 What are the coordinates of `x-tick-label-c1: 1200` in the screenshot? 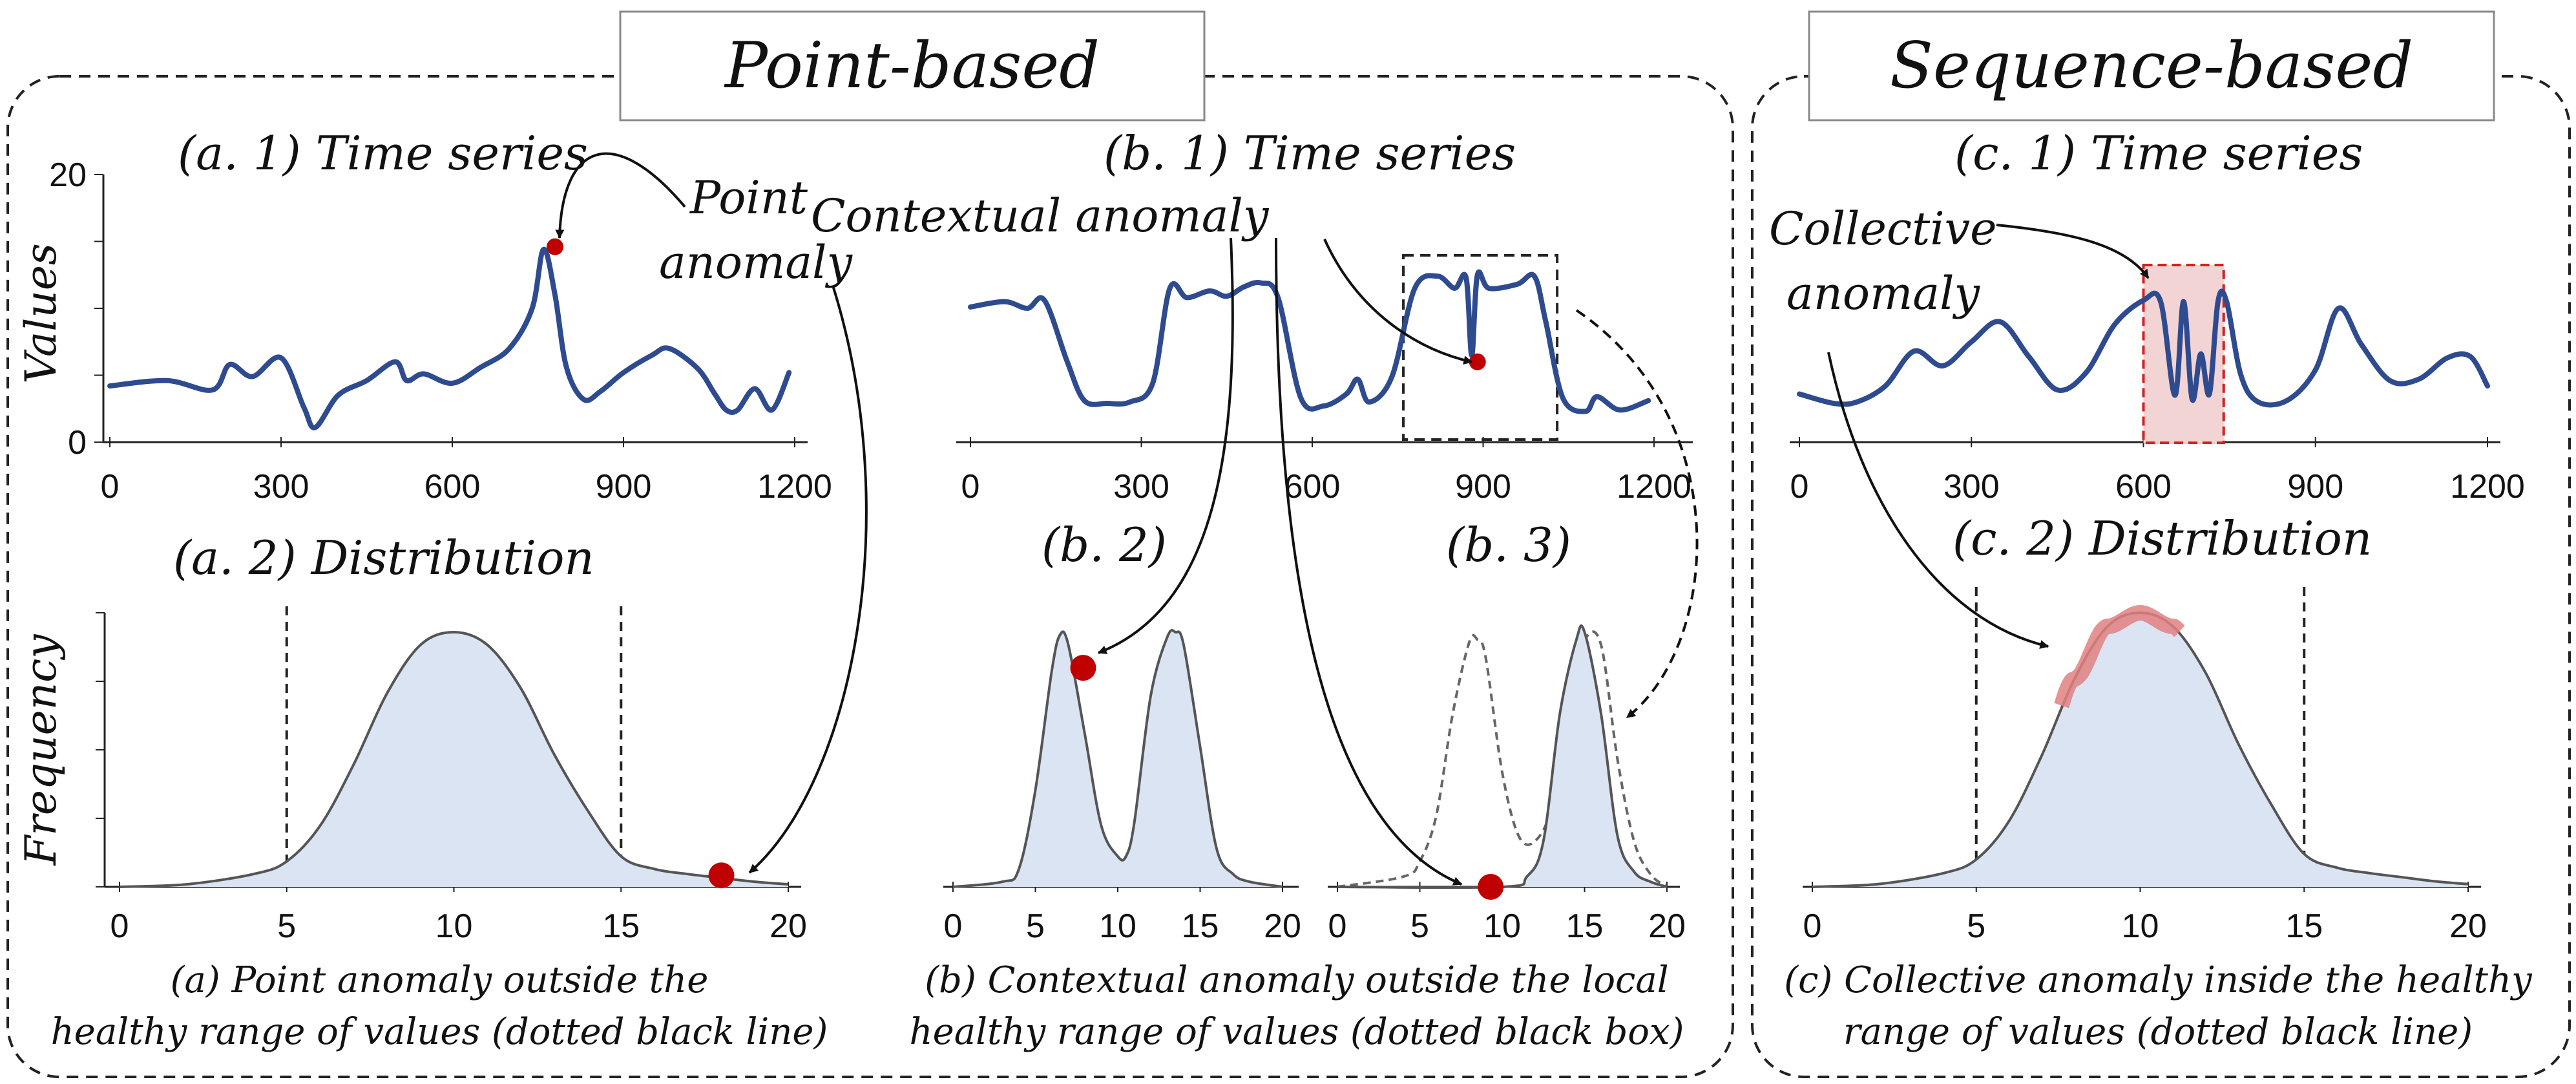 It's located at (2487, 487).